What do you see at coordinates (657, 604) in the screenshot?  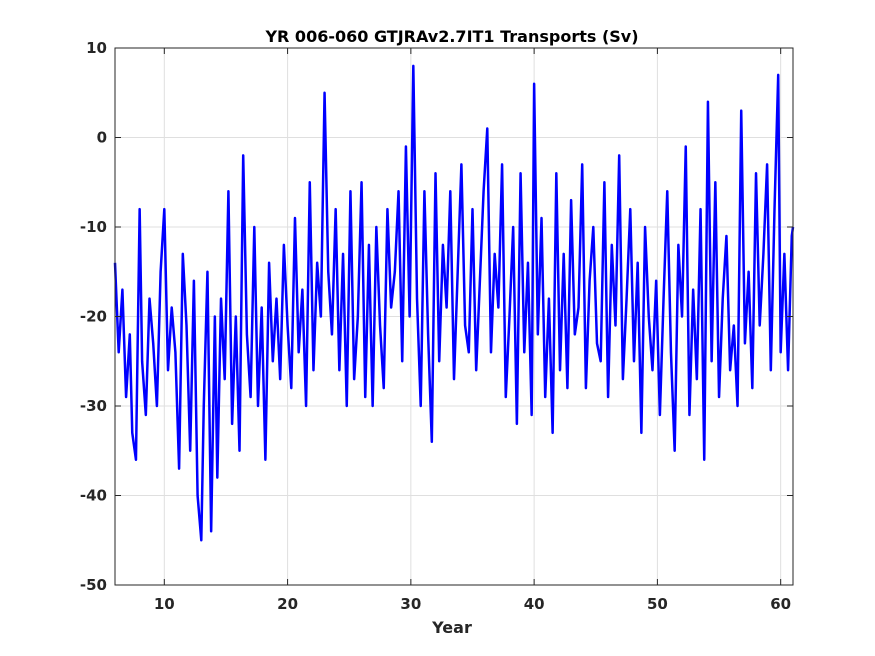 I see `x-tick-label: 50` at bounding box center [657, 604].